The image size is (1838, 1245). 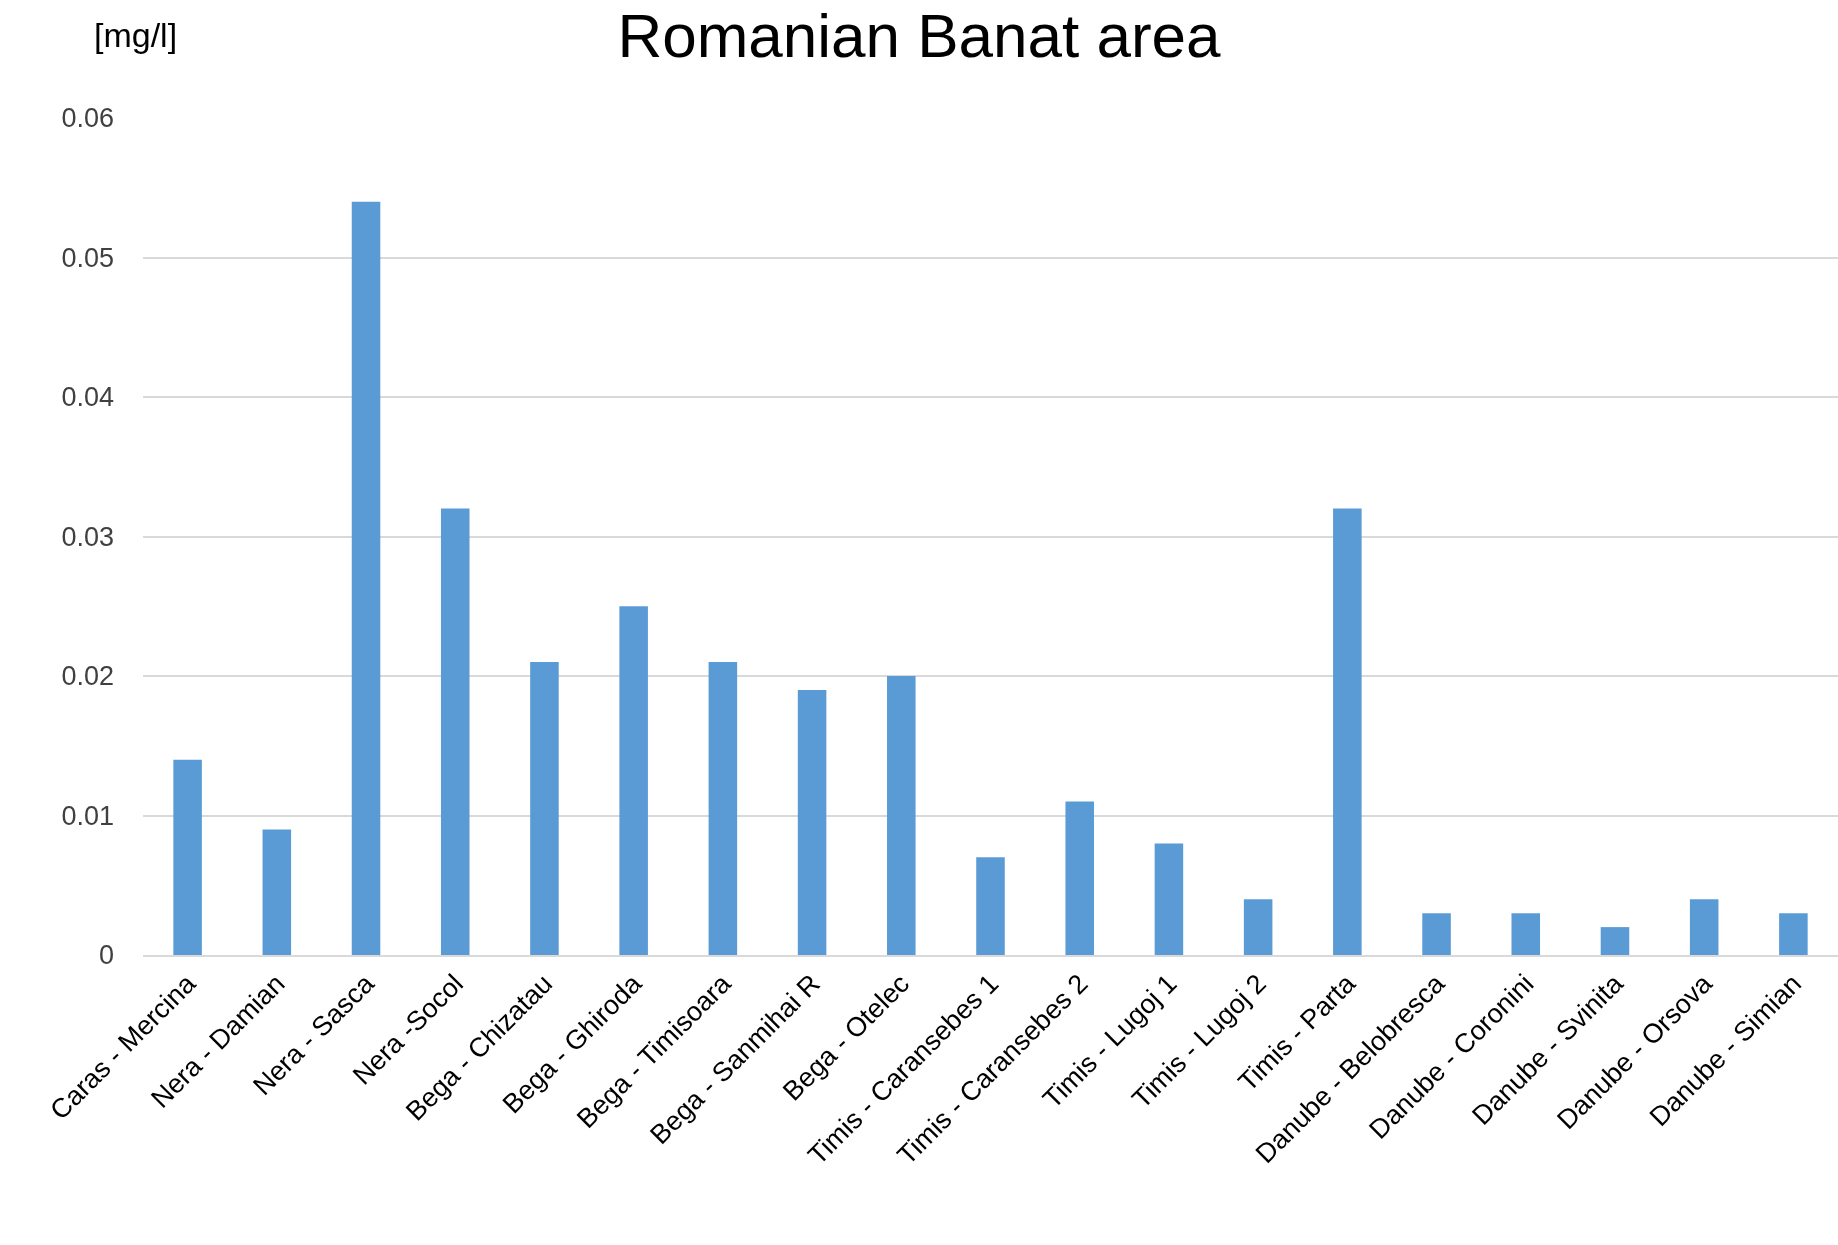 What do you see at coordinates (87, 815) in the screenshot?
I see `y-tick-label: 0.01` at bounding box center [87, 815].